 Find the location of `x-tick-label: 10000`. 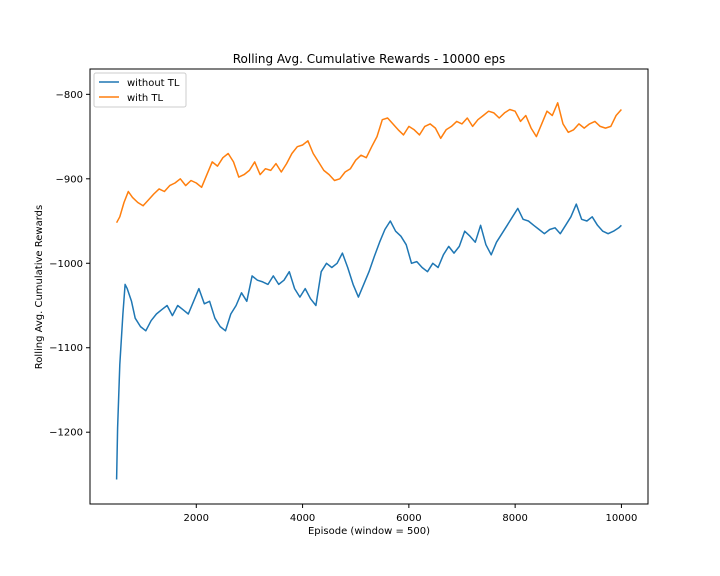

x-tick-label: 10000 is located at coordinates (622, 518).